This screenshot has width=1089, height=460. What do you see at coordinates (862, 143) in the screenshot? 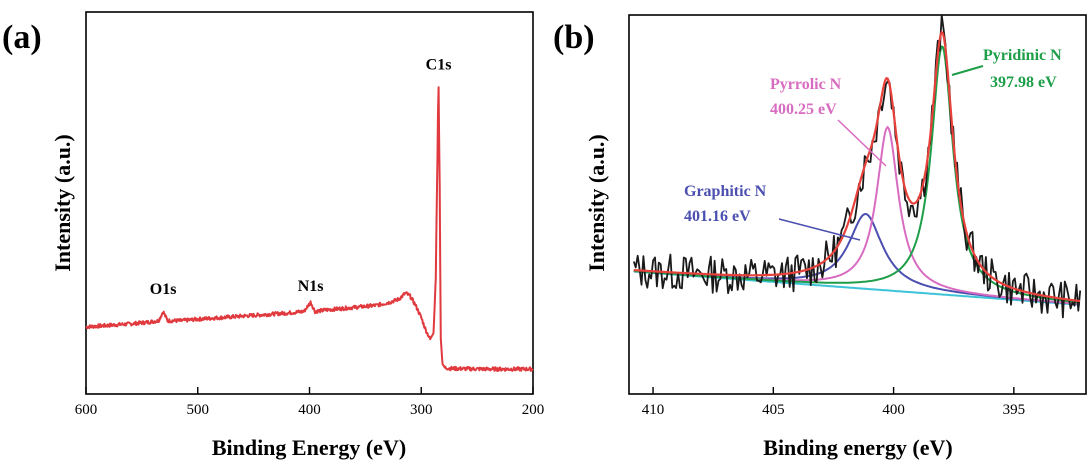
I see `pyrrolic-n-arrow` at bounding box center [862, 143].